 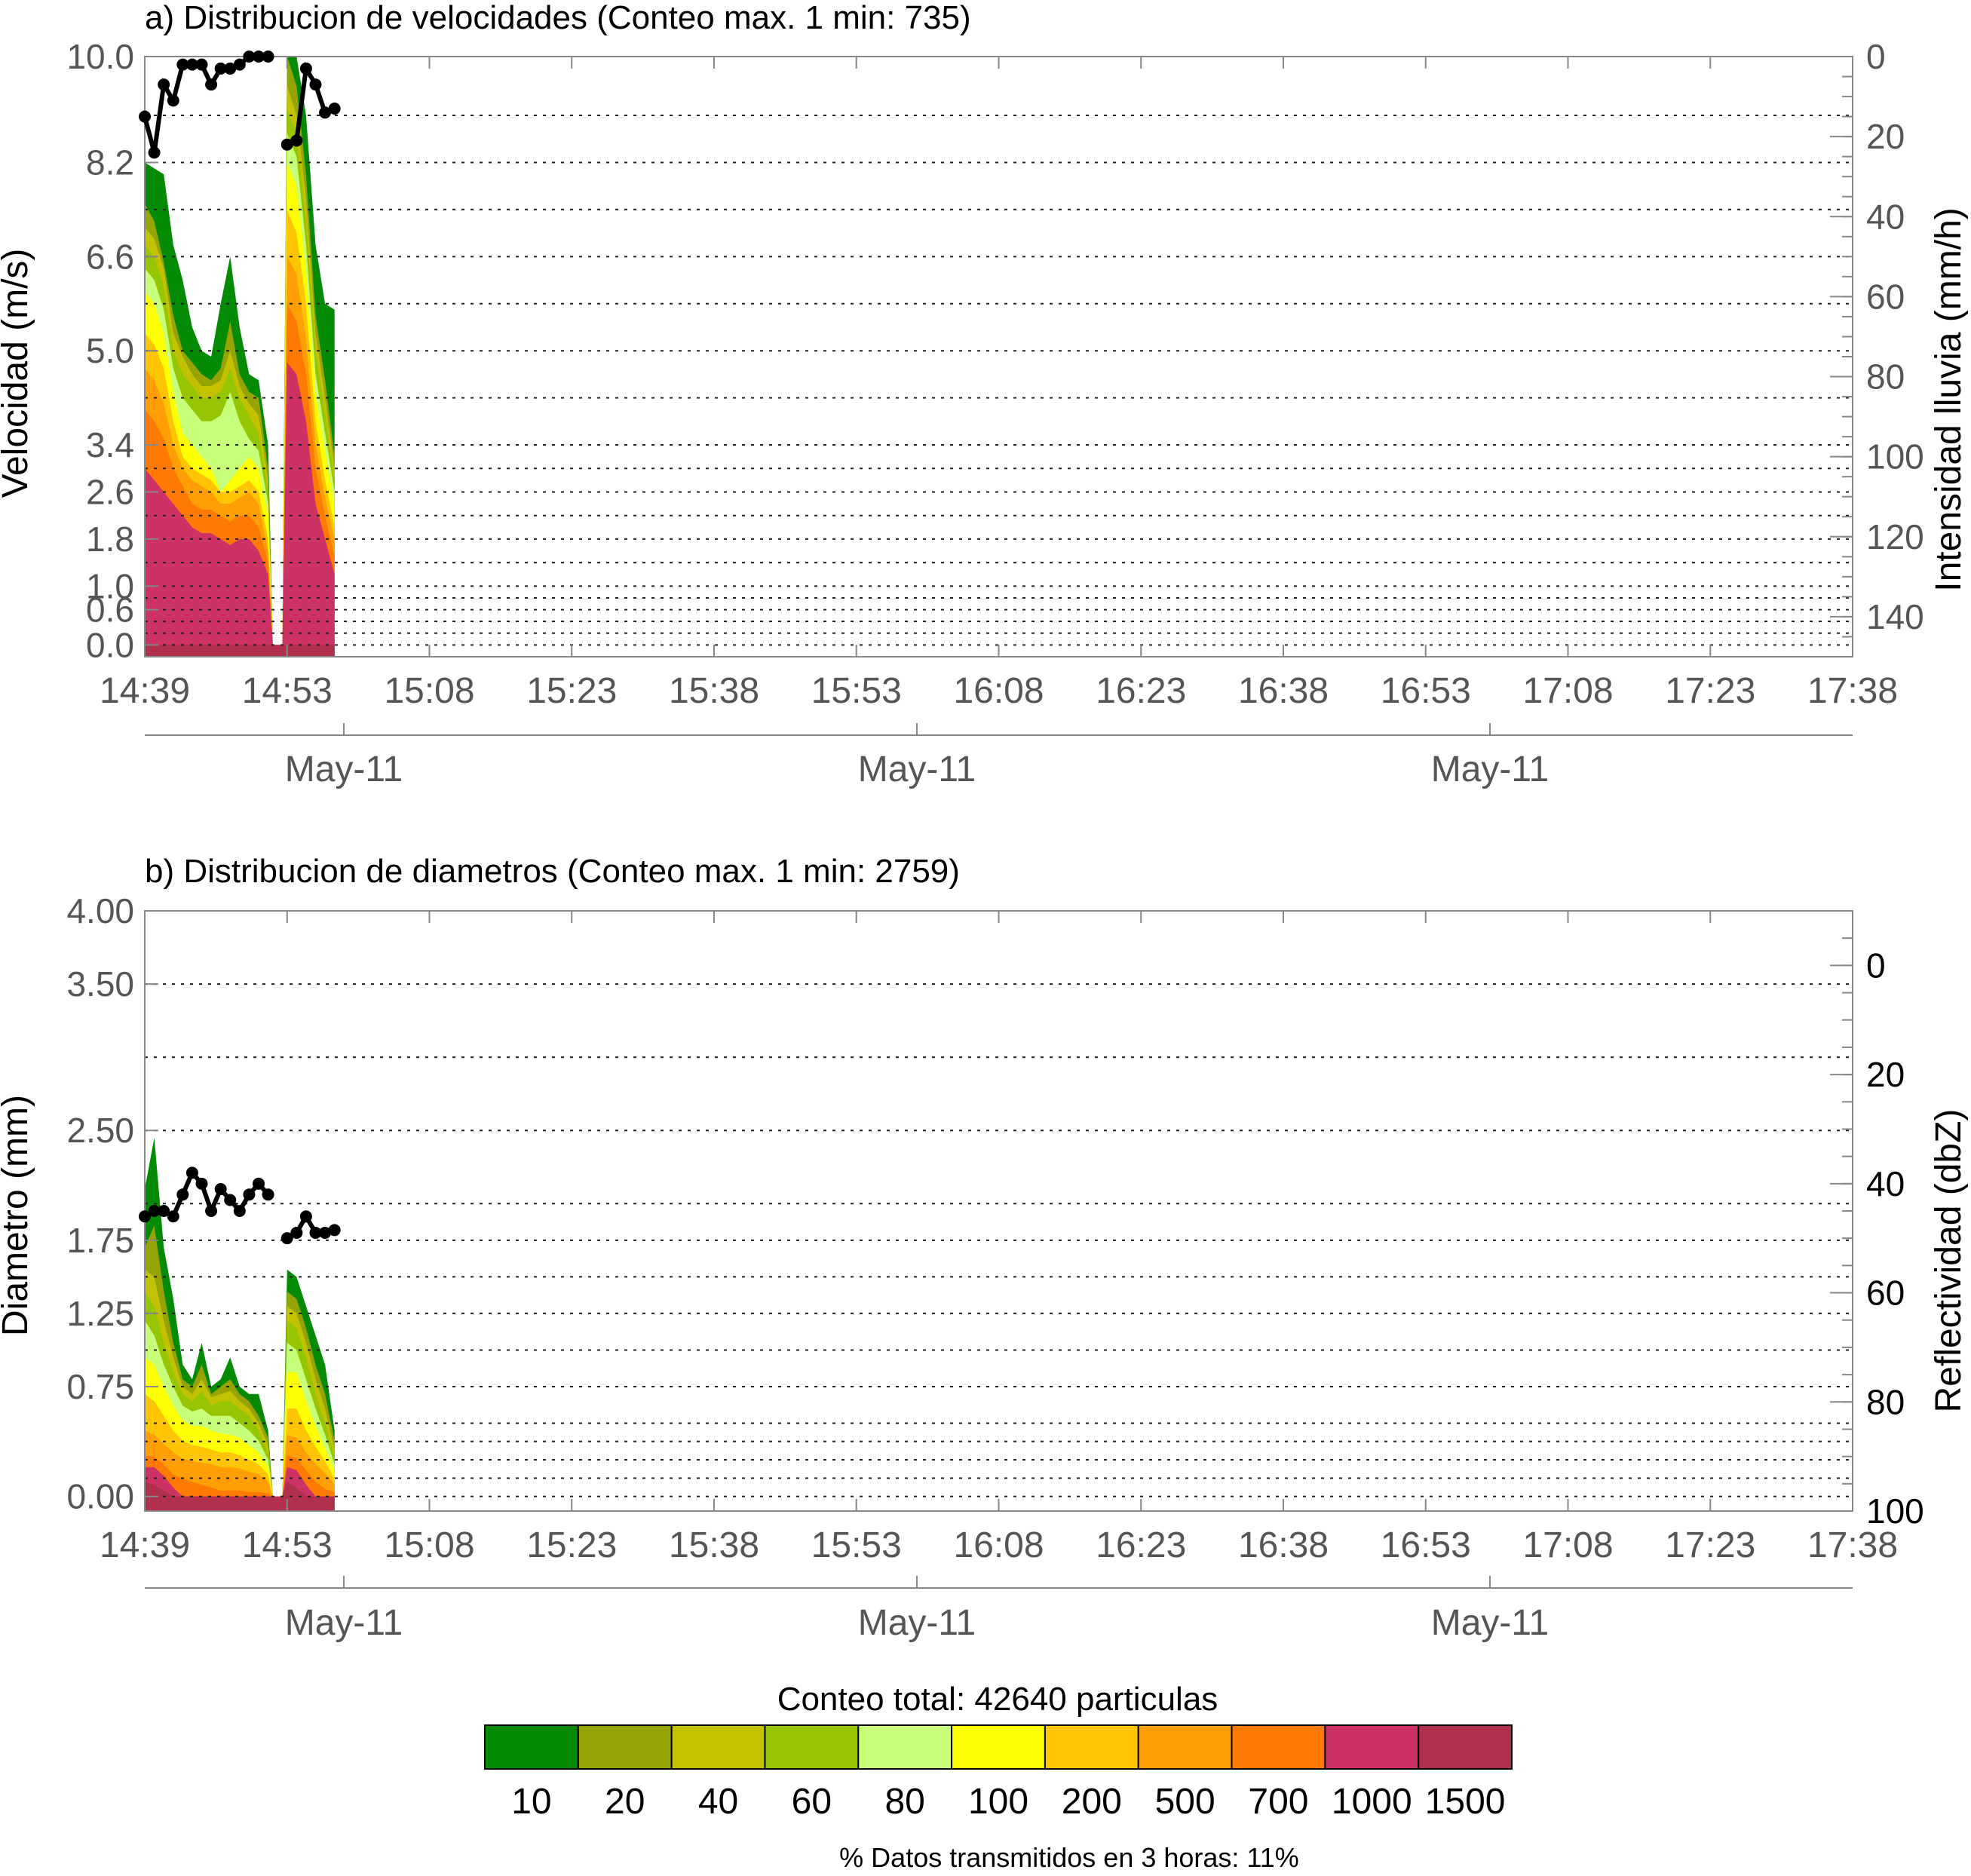 What do you see at coordinates (1426, 1545) in the screenshot?
I see `x-tick-label: 16:53` at bounding box center [1426, 1545].